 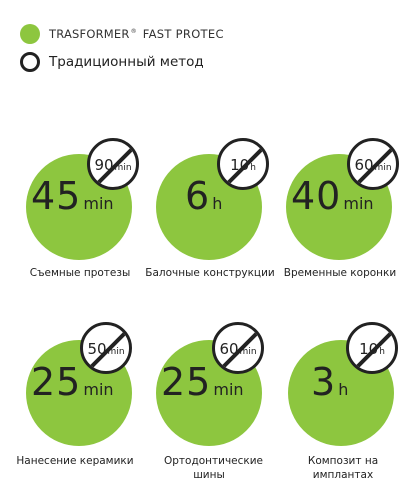 I want to click on brand-name: TRASFORMER®, so click(x=93, y=34).